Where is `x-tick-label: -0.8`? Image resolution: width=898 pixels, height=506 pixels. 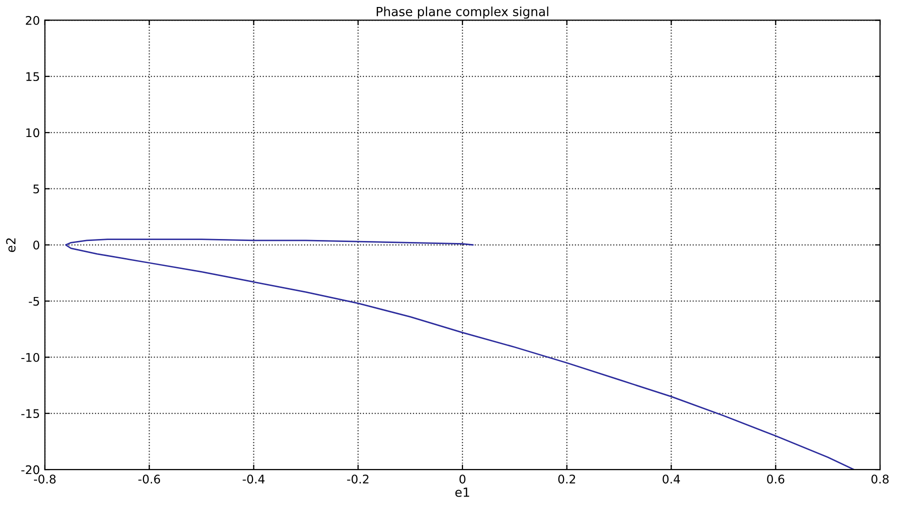 x-tick-label: -0.8 is located at coordinates (45, 479).